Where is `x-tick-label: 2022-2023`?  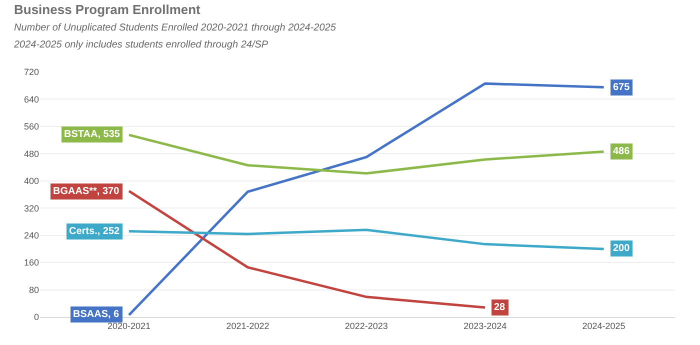 x-tick-label: 2022-2023 is located at coordinates (366, 325).